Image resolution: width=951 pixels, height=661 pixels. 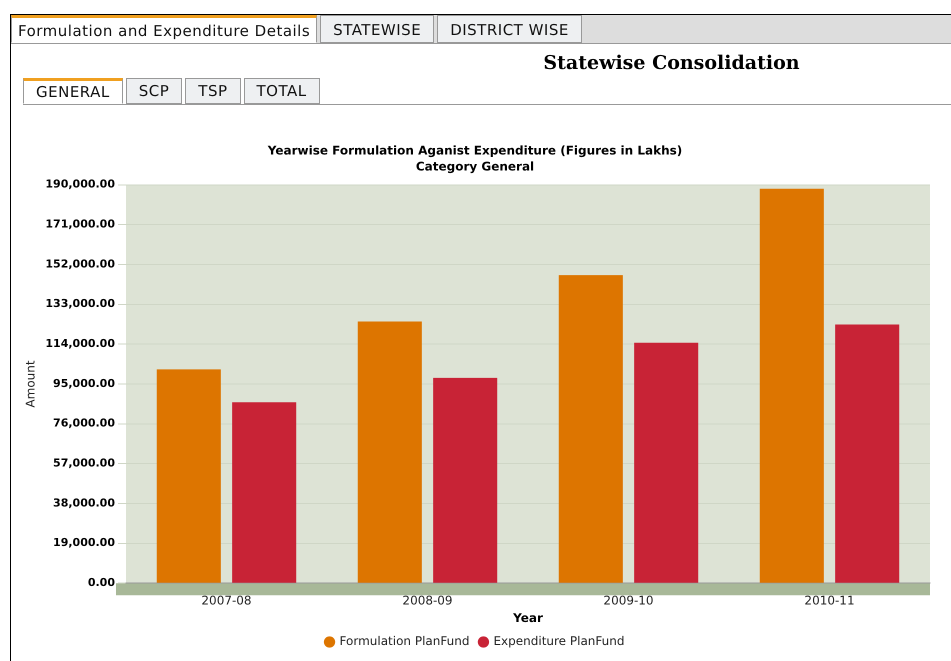 I want to click on y-tick-label: 114,000.00, so click(x=80, y=343).